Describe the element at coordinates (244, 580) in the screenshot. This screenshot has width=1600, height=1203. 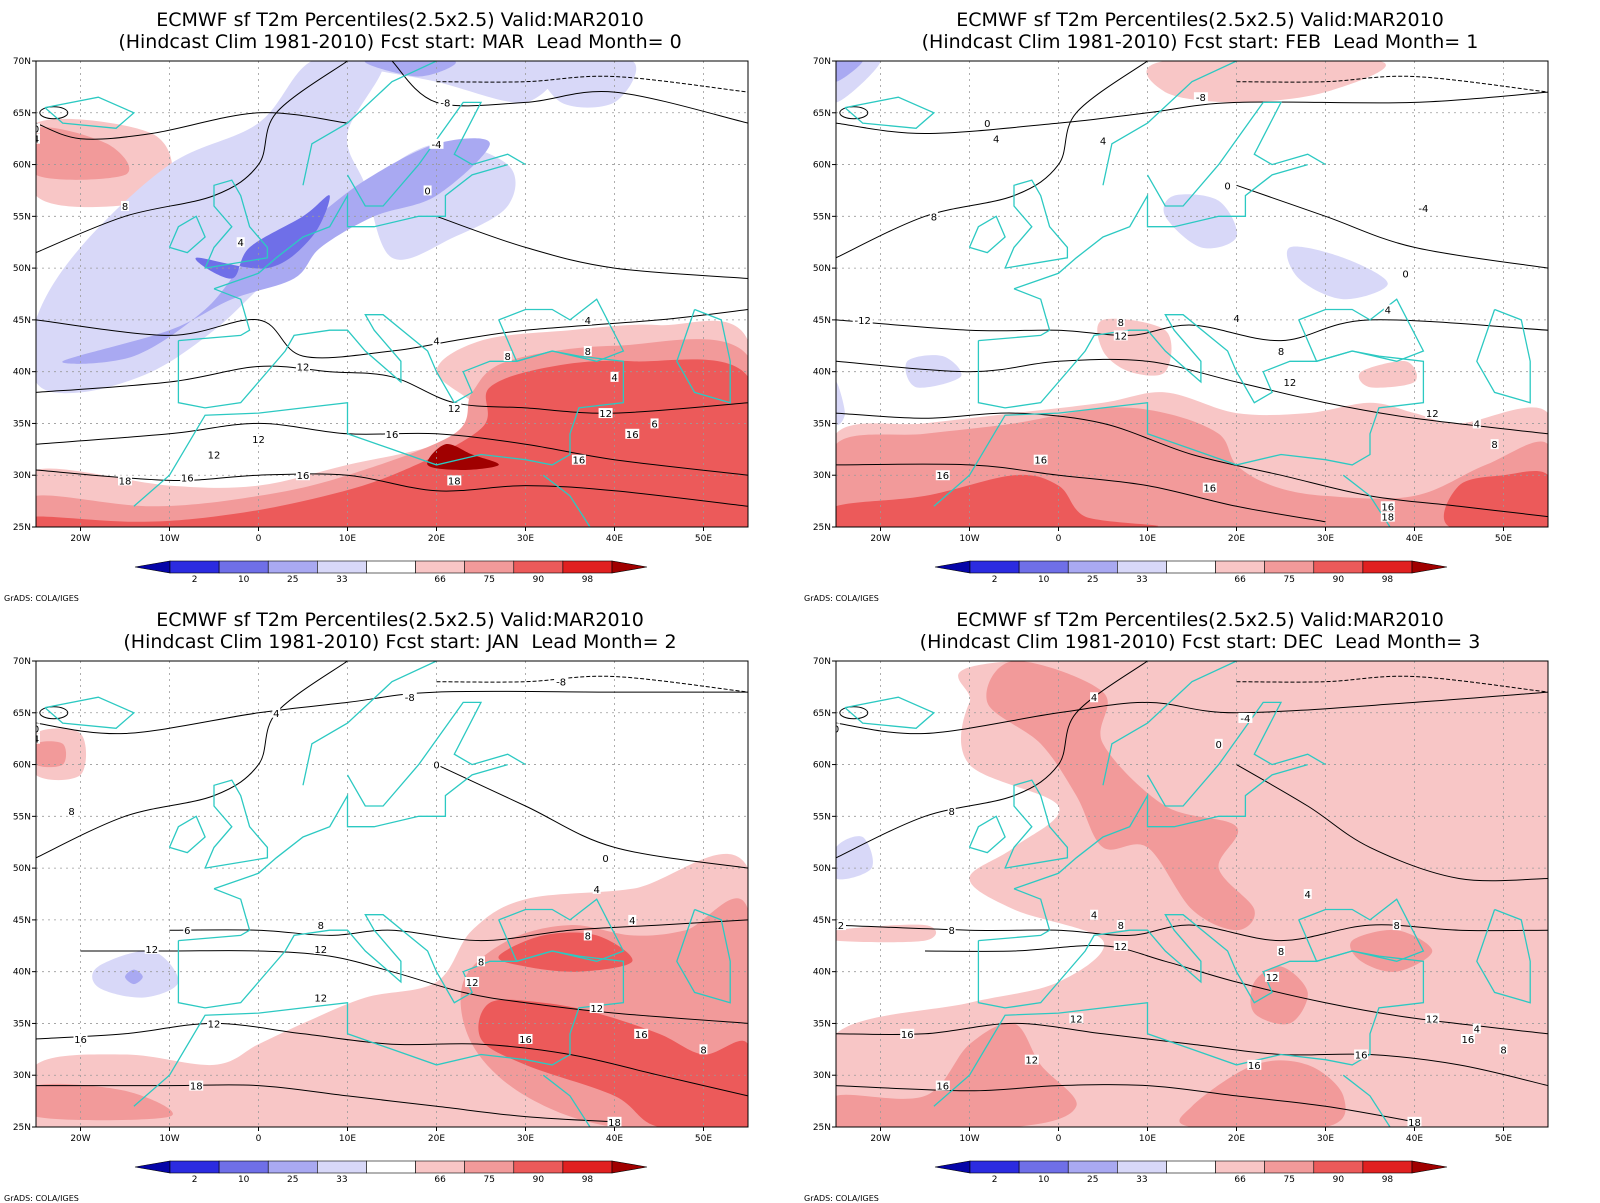
I see `colorbar-label: 10` at that location.